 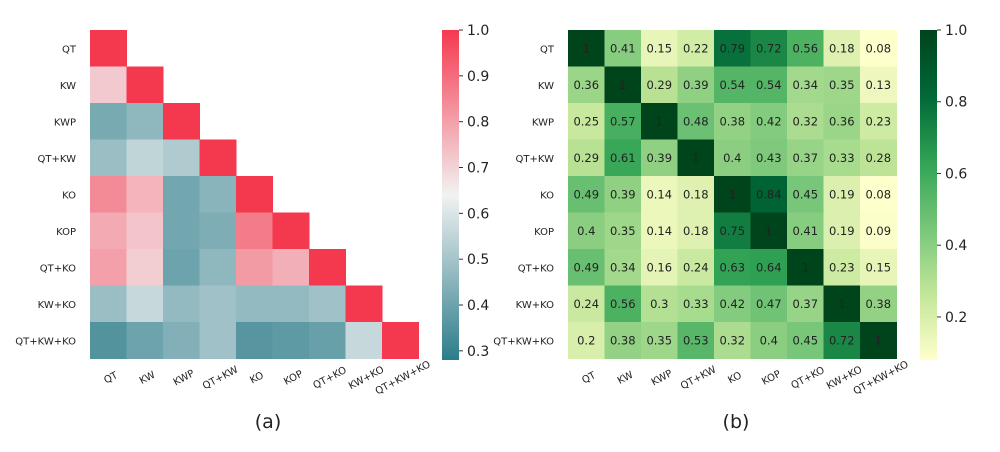 I want to click on cell-value-label: 0.57, so click(x=623, y=121).